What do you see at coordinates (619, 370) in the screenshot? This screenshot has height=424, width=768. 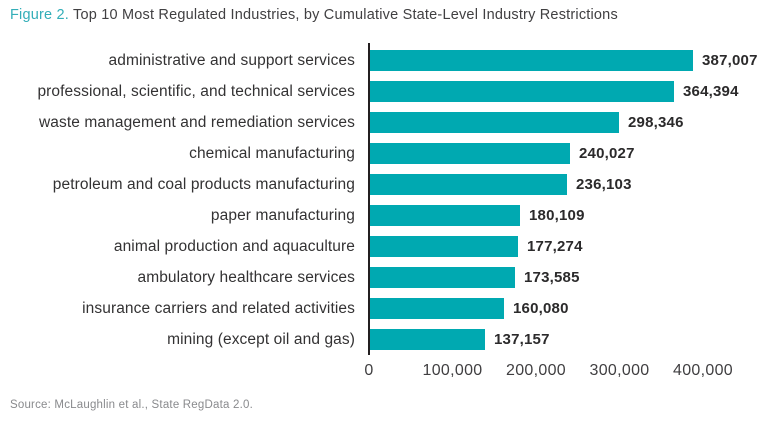 I see `x-tick-label: 300,000` at bounding box center [619, 370].